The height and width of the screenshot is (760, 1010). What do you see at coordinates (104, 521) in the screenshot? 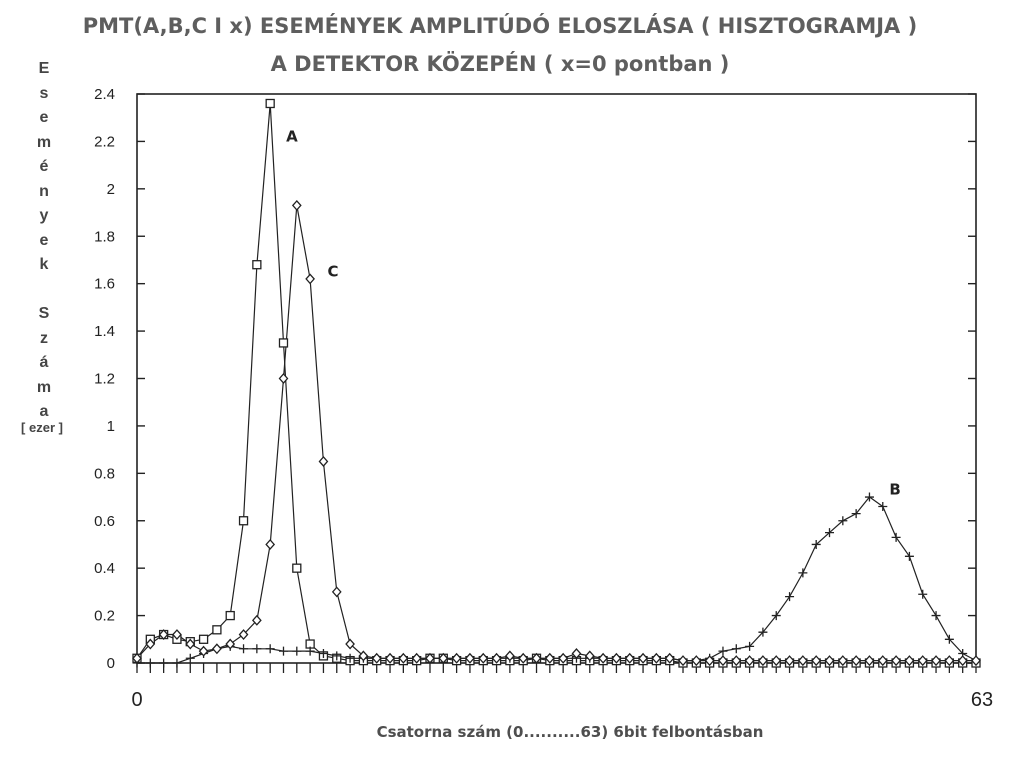
I see `y-tick-label: 0.6` at bounding box center [104, 521].